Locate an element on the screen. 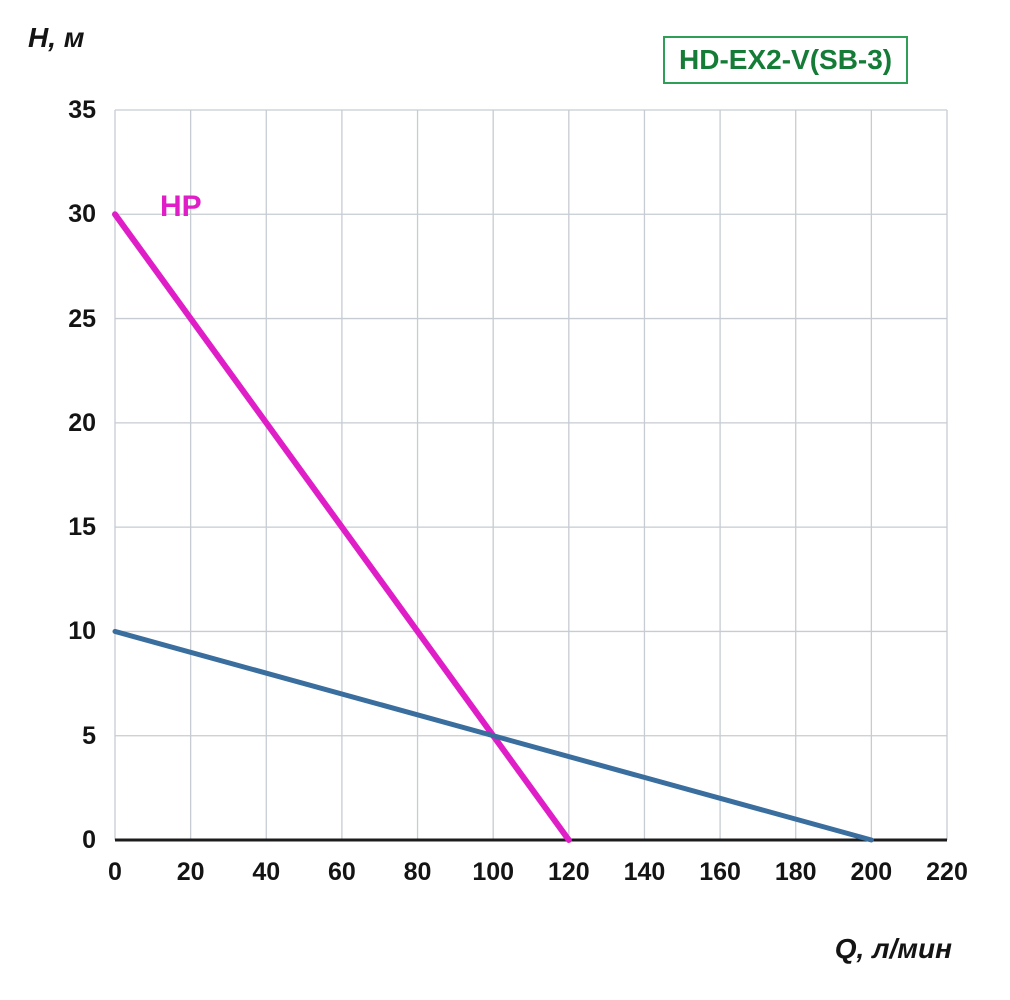  y-axis-title: H, м is located at coordinates (56, 37).